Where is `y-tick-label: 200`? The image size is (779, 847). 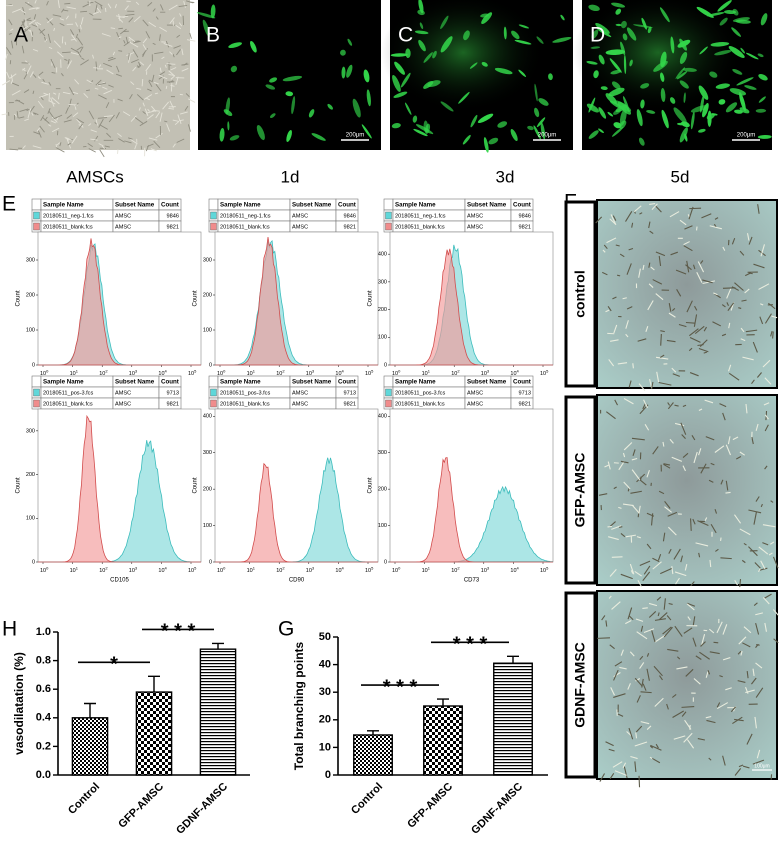
y-tick-label: 200 is located at coordinates (382, 490).